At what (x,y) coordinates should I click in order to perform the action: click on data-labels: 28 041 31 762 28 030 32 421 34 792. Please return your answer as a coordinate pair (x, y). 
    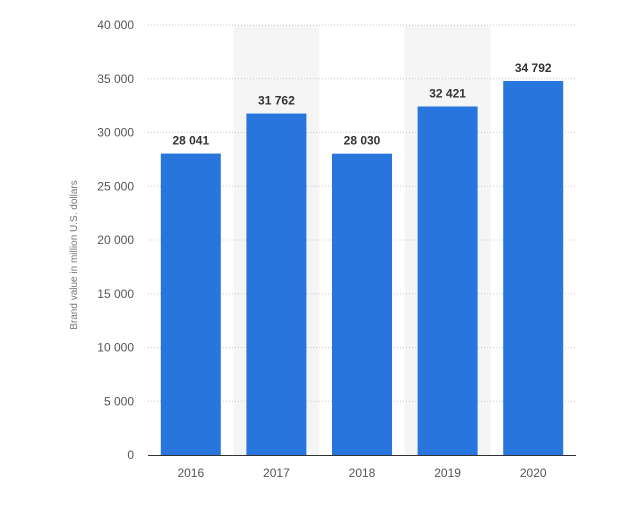
    Looking at the image, I should click on (361, 104).